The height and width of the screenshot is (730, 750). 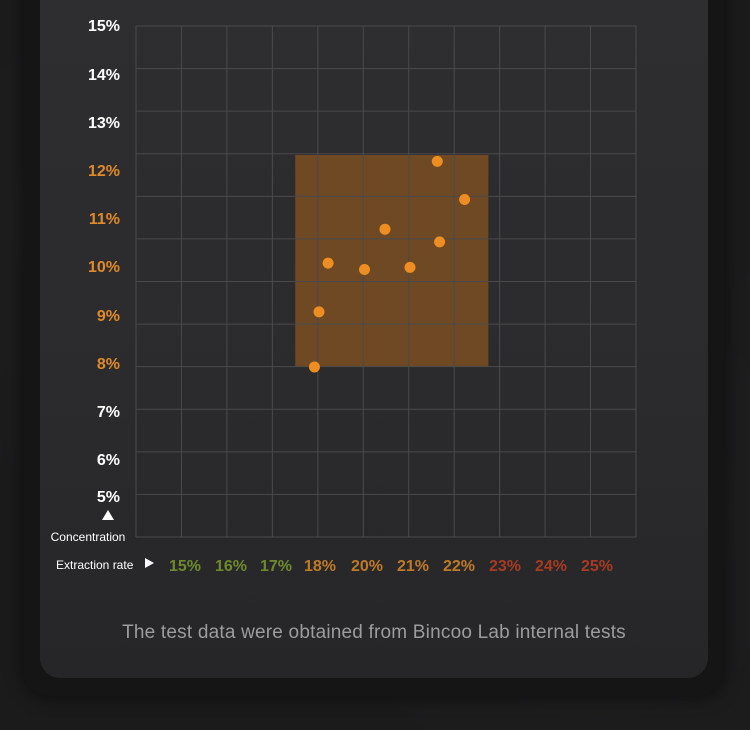 I want to click on x-tick-label: 15%, so click(x=185, y=566).